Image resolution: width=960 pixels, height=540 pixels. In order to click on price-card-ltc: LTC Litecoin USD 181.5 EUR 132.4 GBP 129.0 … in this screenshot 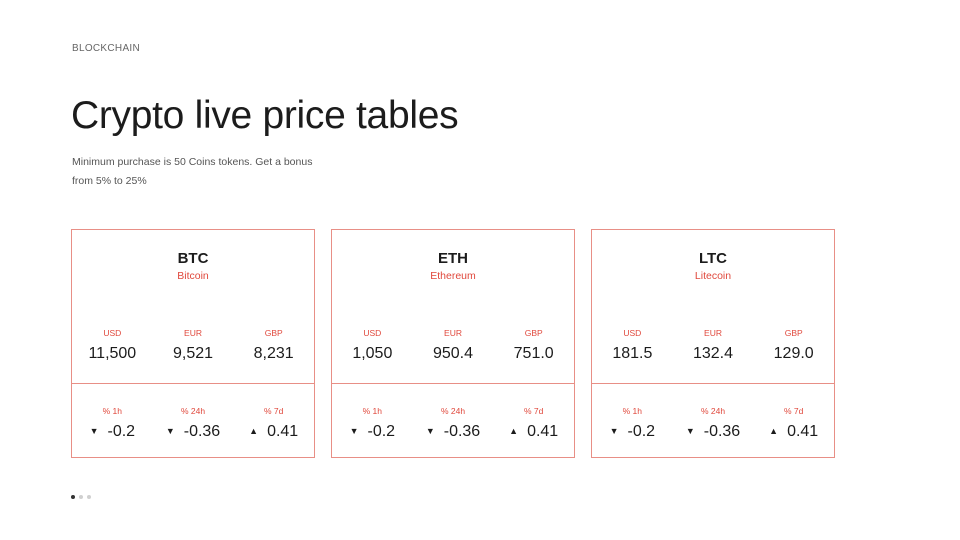, I will do `click(713, 343)`.